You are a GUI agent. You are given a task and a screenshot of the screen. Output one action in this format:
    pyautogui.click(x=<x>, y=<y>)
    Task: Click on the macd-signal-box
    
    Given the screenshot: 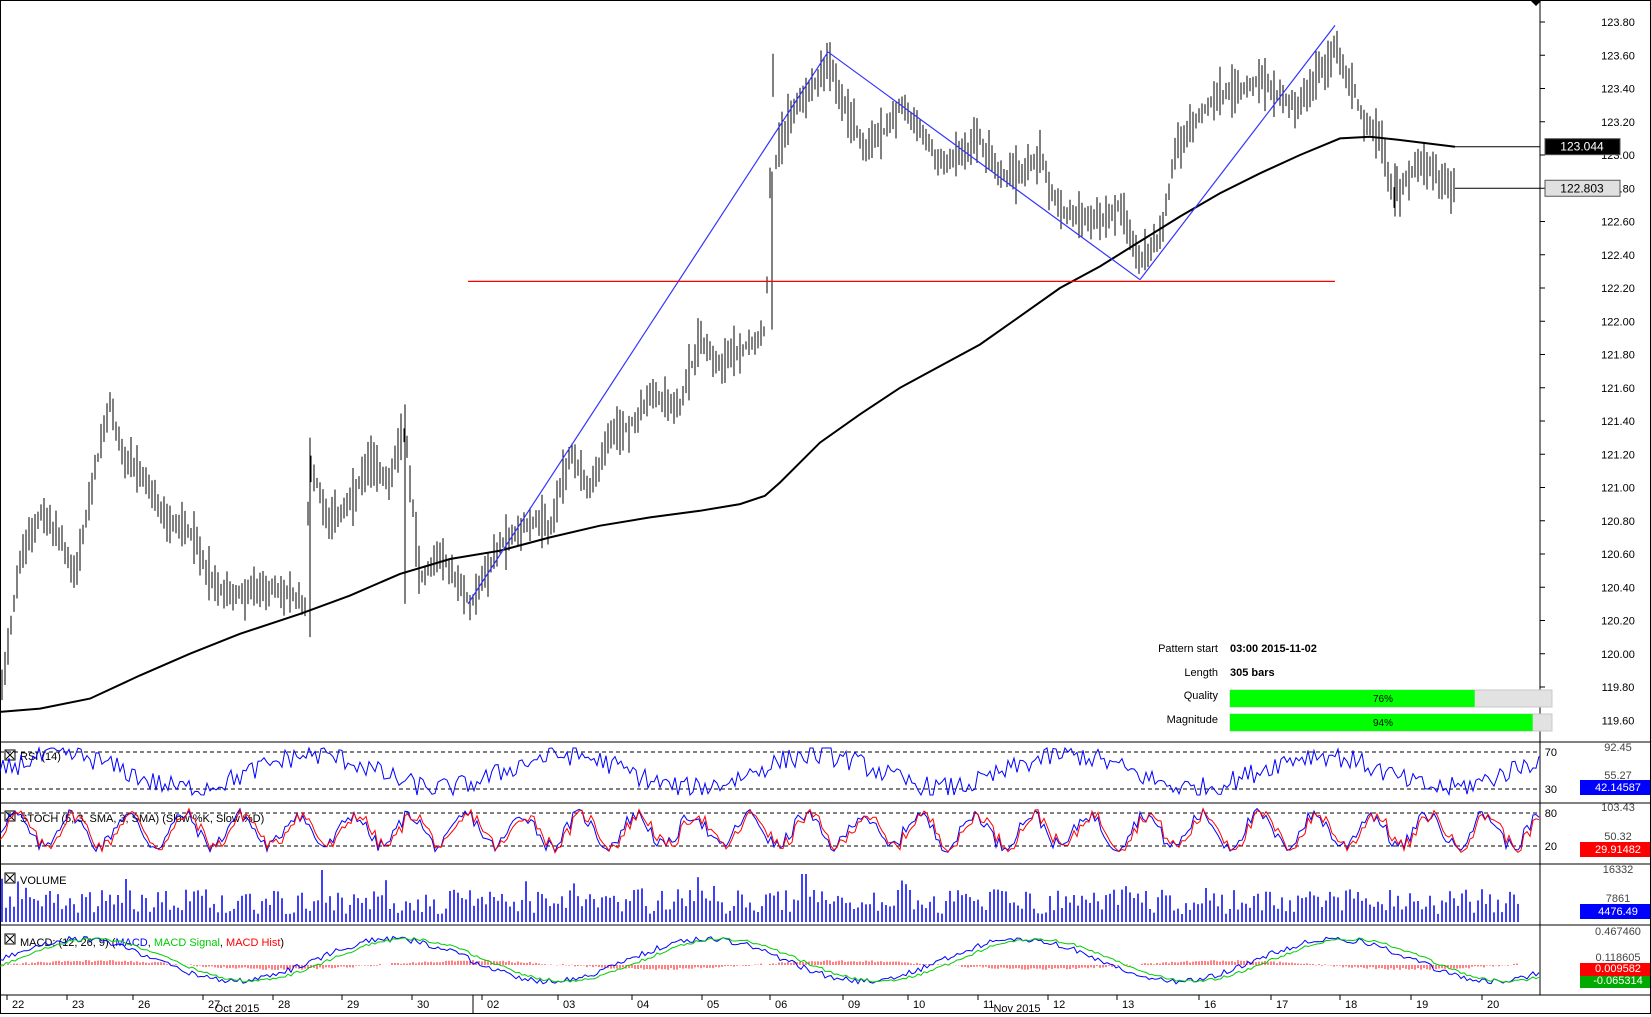 What is the action you would take?
    pyautogui.click(x=1615, y=969)
    